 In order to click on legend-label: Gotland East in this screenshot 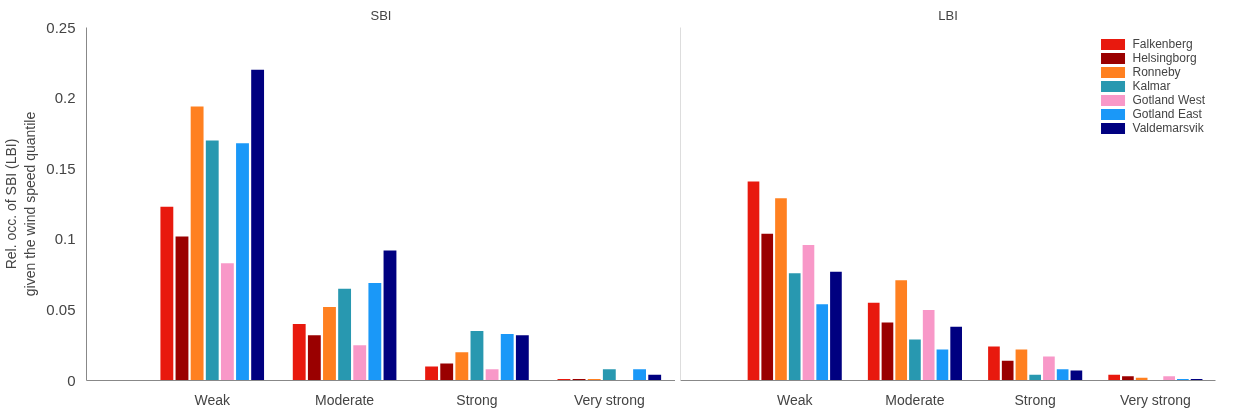, I will do `click(1167, 114)`.